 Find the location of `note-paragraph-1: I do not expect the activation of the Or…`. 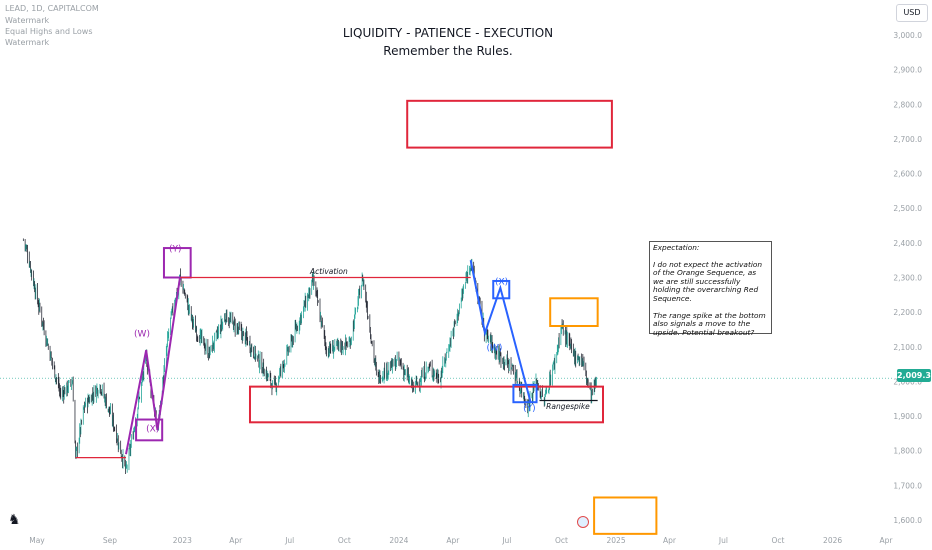

note-paragraph-1: I do not expect the activation of the Or… is located at coordinates (708, 281).